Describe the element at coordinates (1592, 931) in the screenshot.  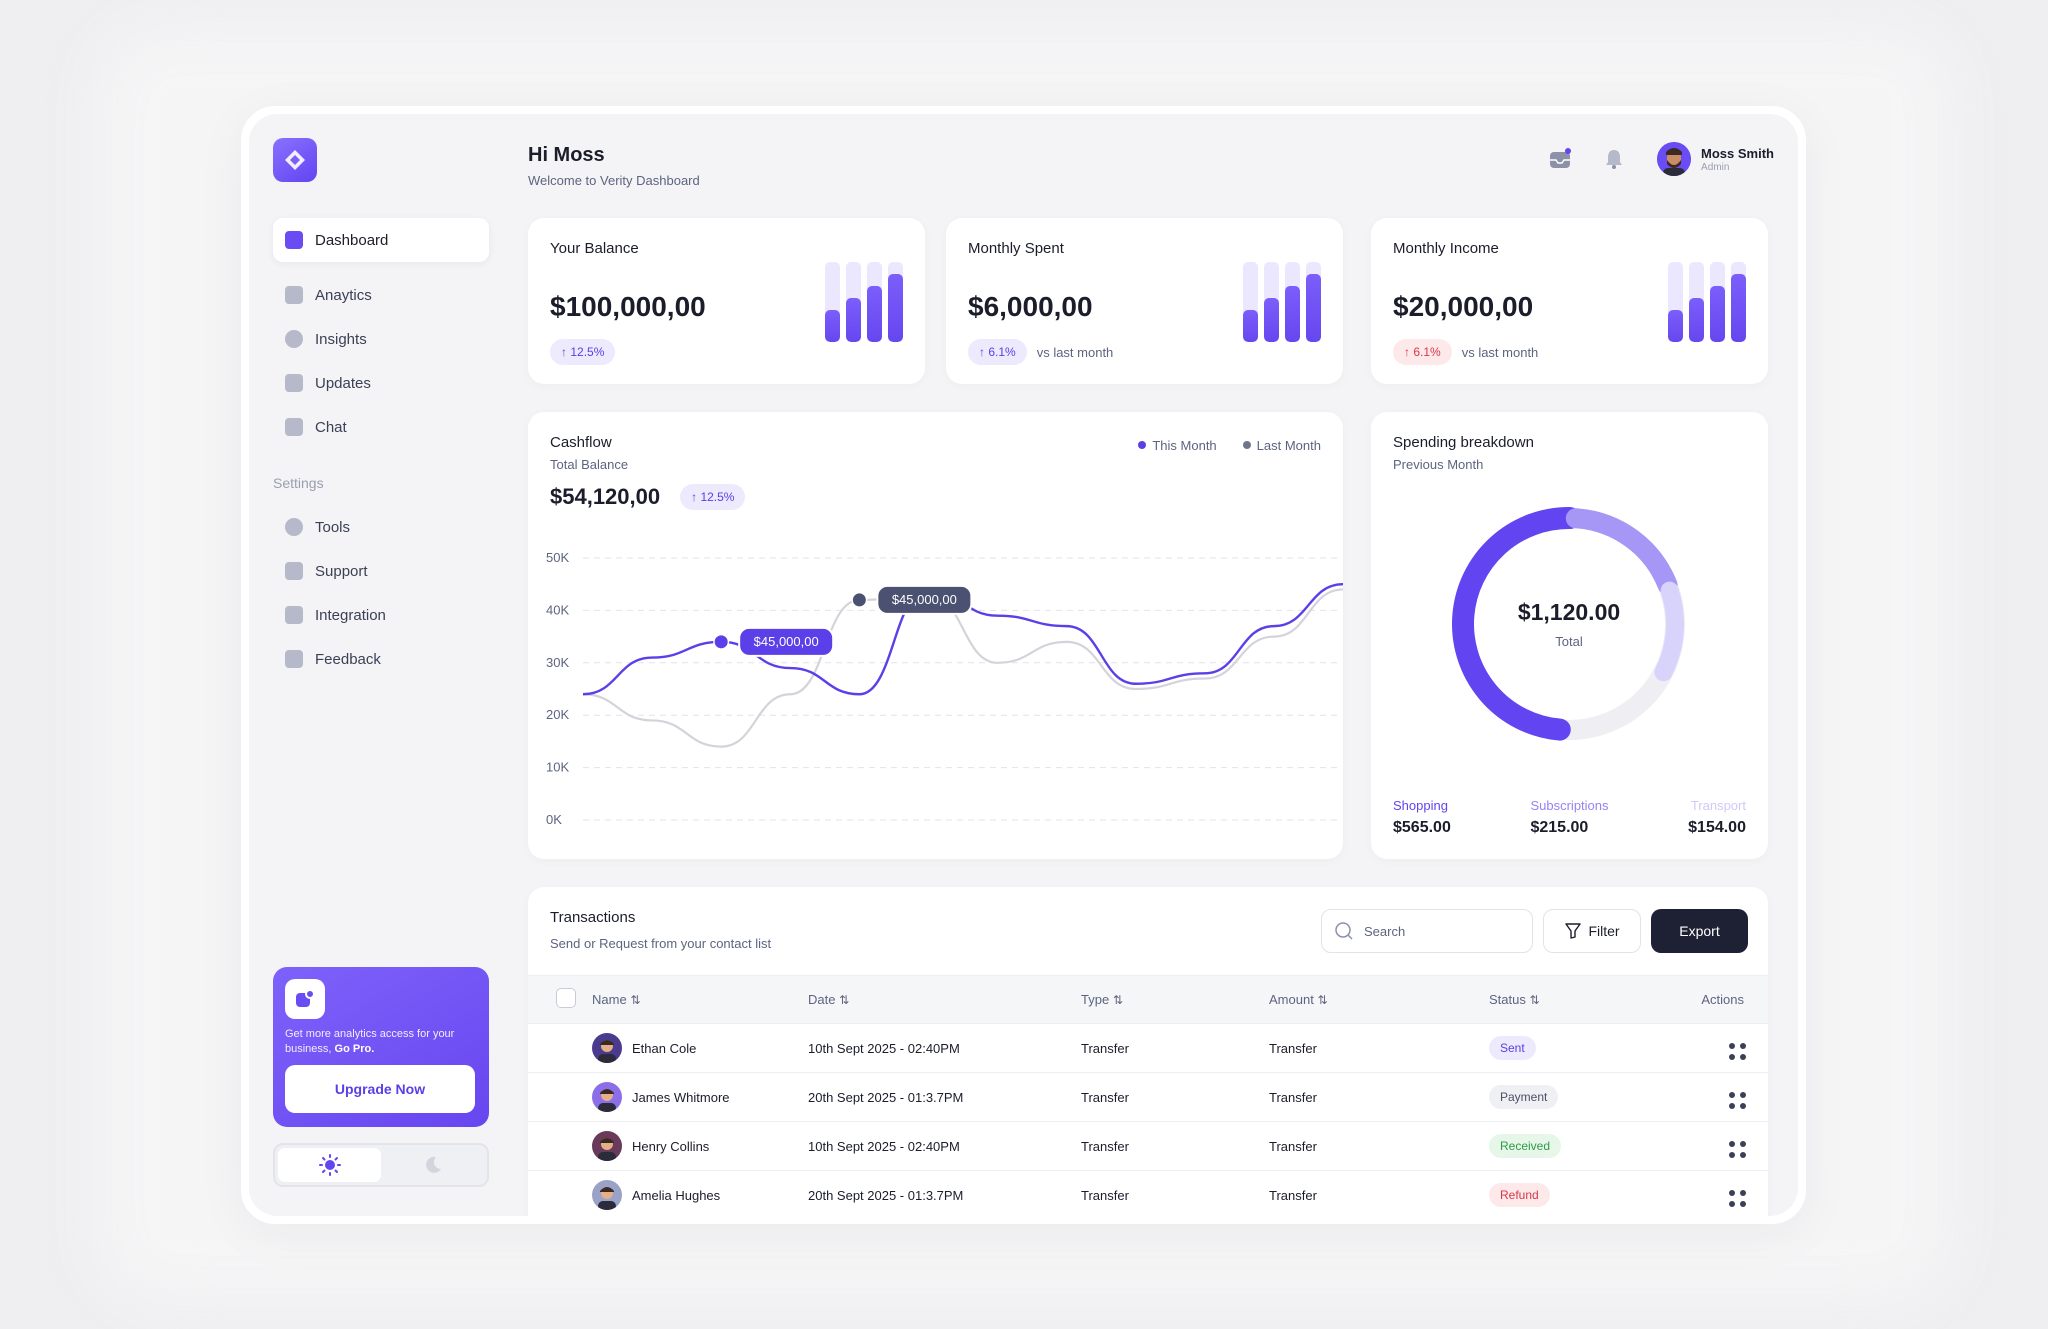
I see `filter-button: Filter` at that location.